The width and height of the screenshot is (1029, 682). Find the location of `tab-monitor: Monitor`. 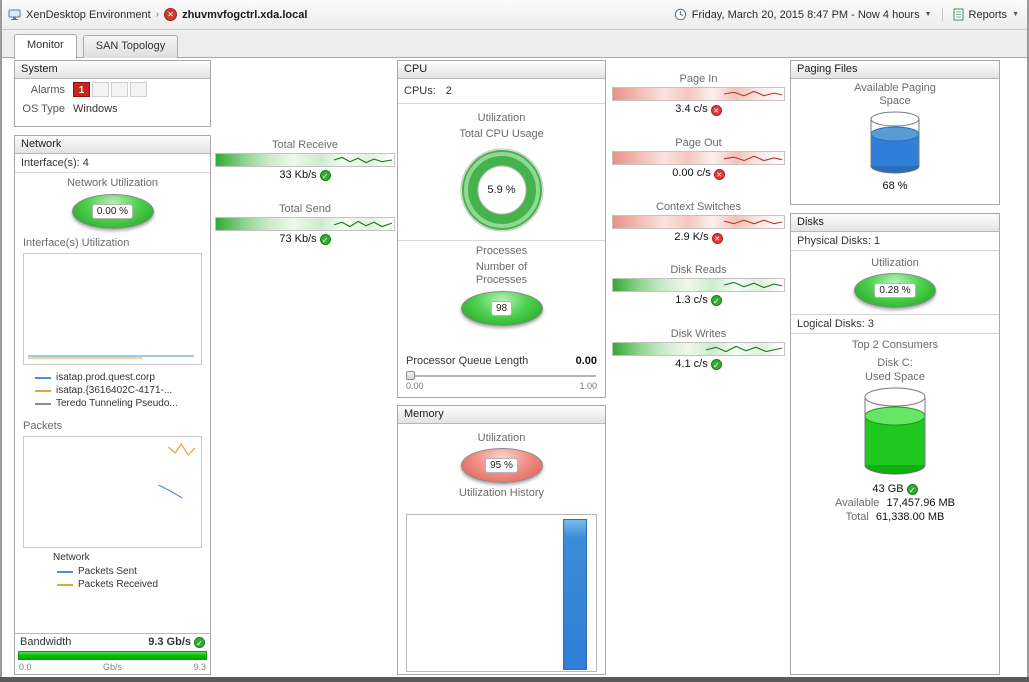

tab-monitor: Monitor is located at coordinates (45, 46).